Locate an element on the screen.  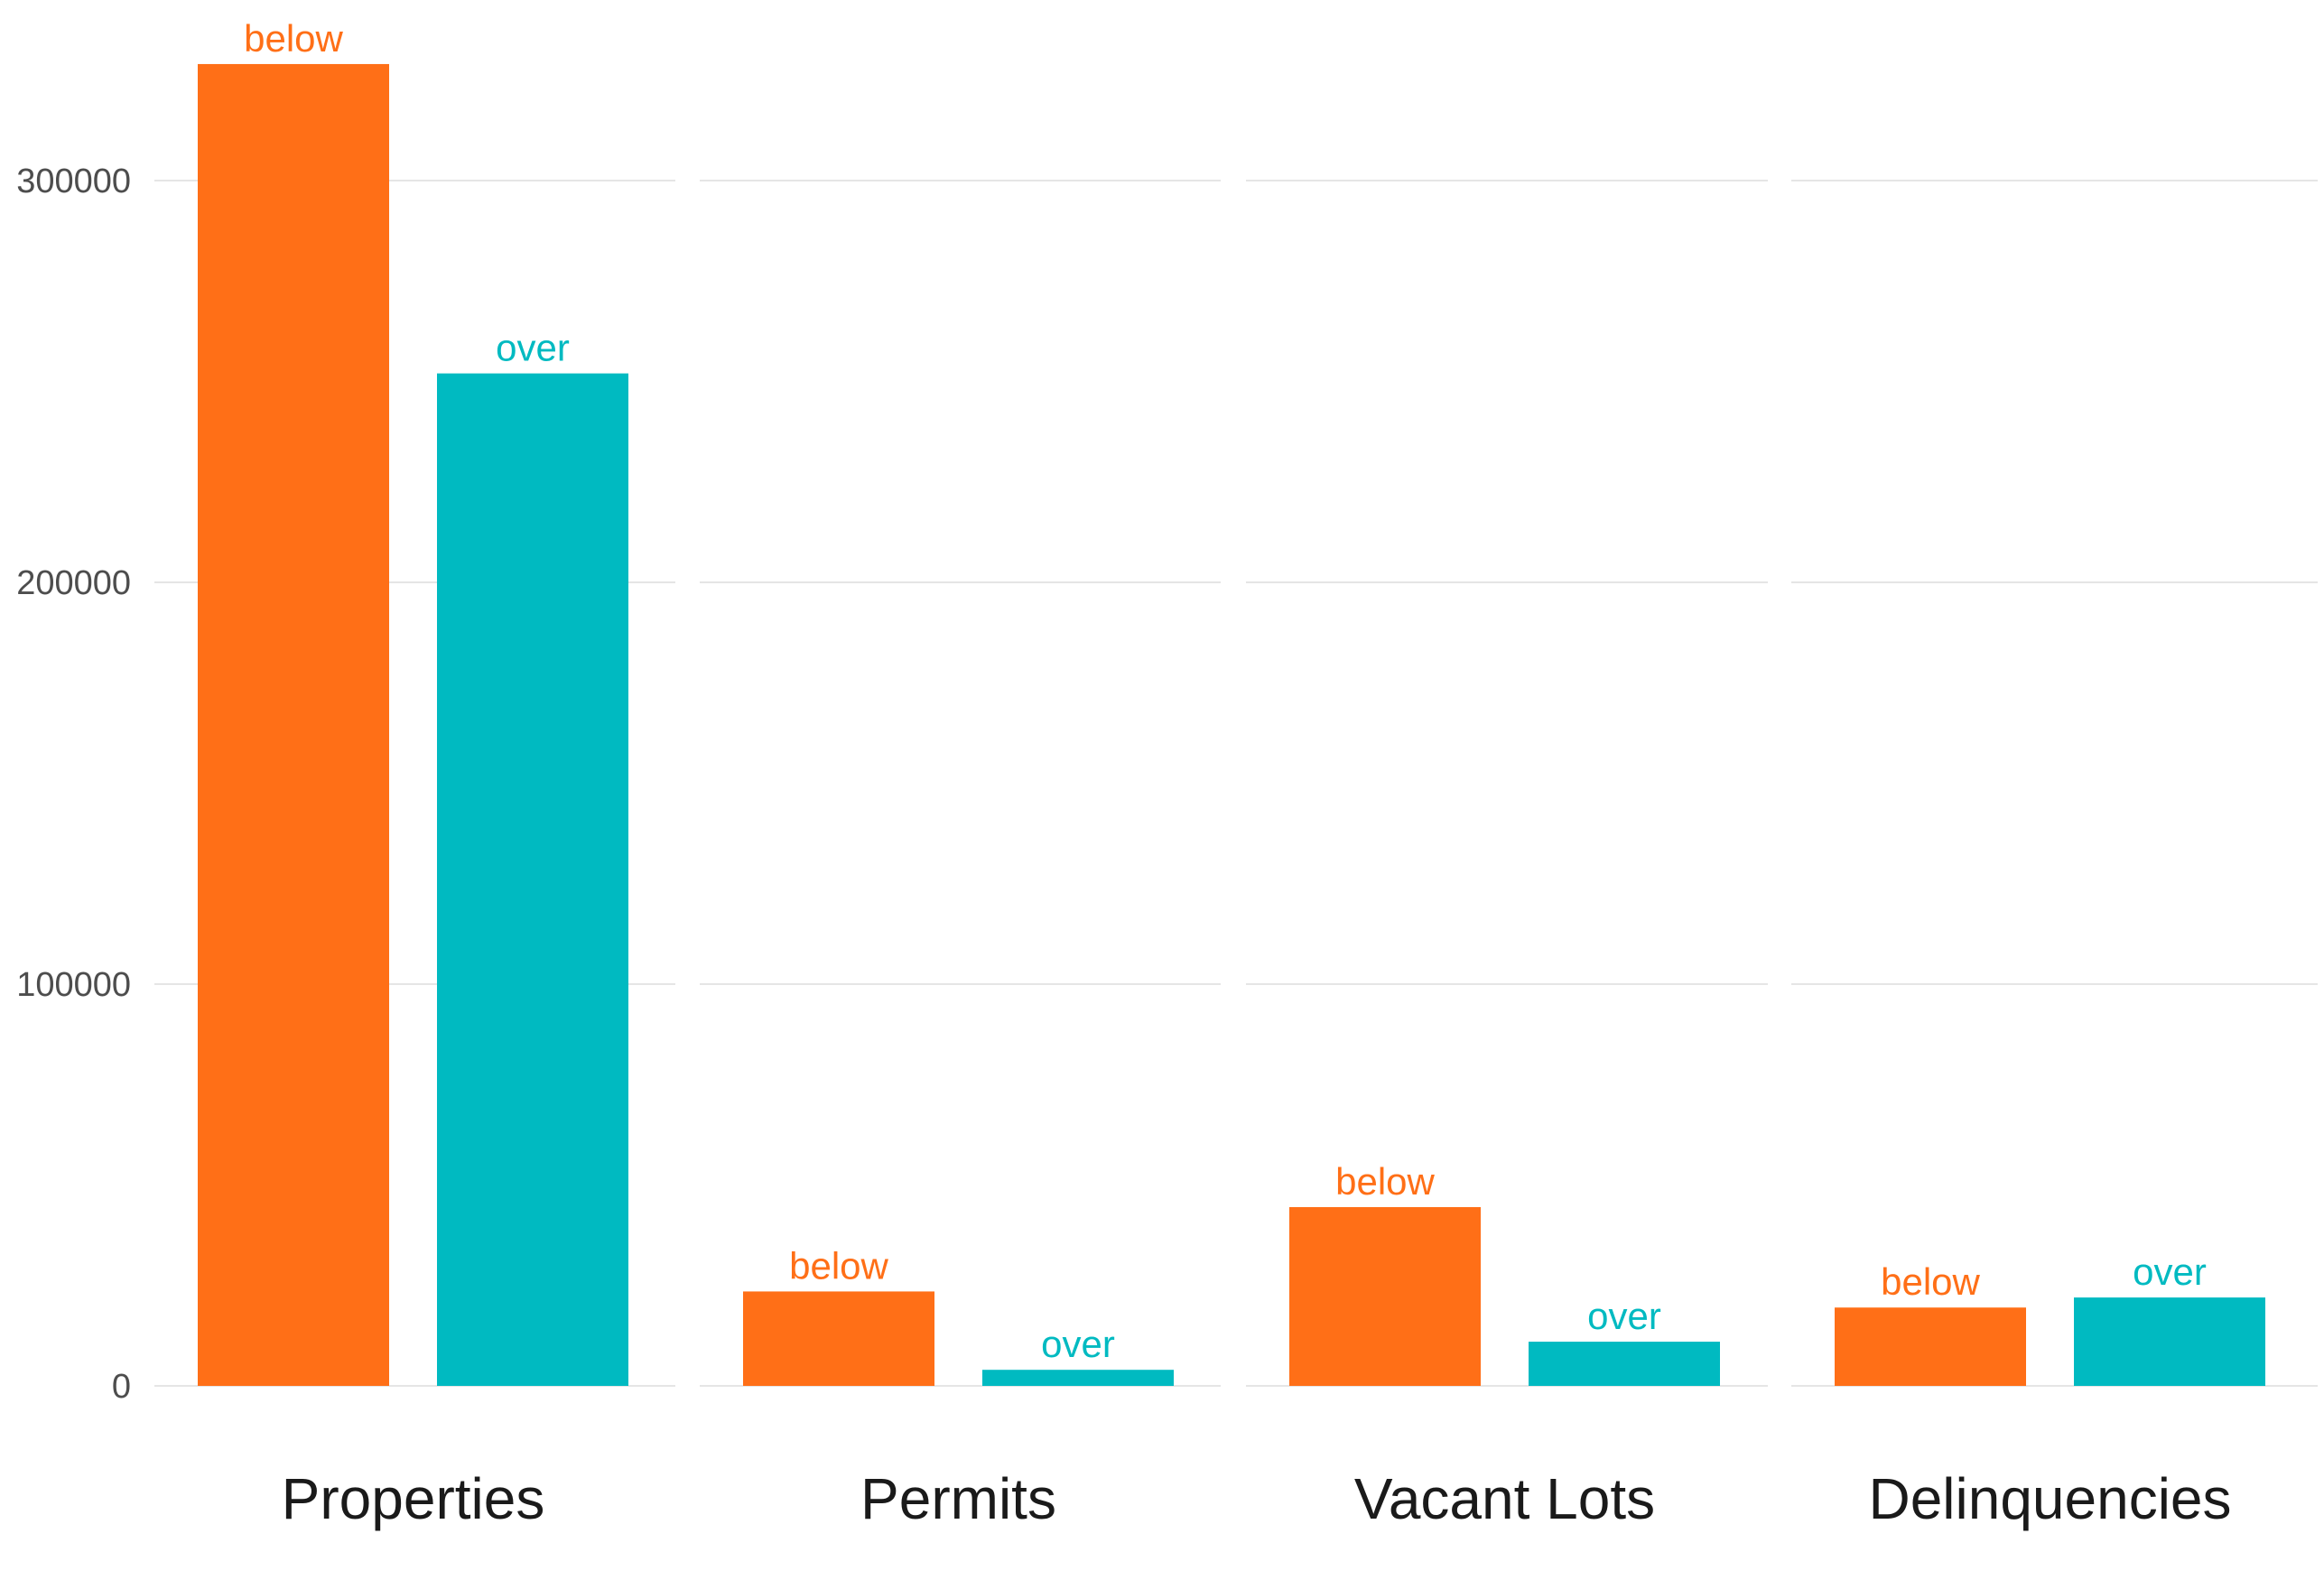
y-axis: 0 100000 200000 300000 is located at coordinates (73, 784).